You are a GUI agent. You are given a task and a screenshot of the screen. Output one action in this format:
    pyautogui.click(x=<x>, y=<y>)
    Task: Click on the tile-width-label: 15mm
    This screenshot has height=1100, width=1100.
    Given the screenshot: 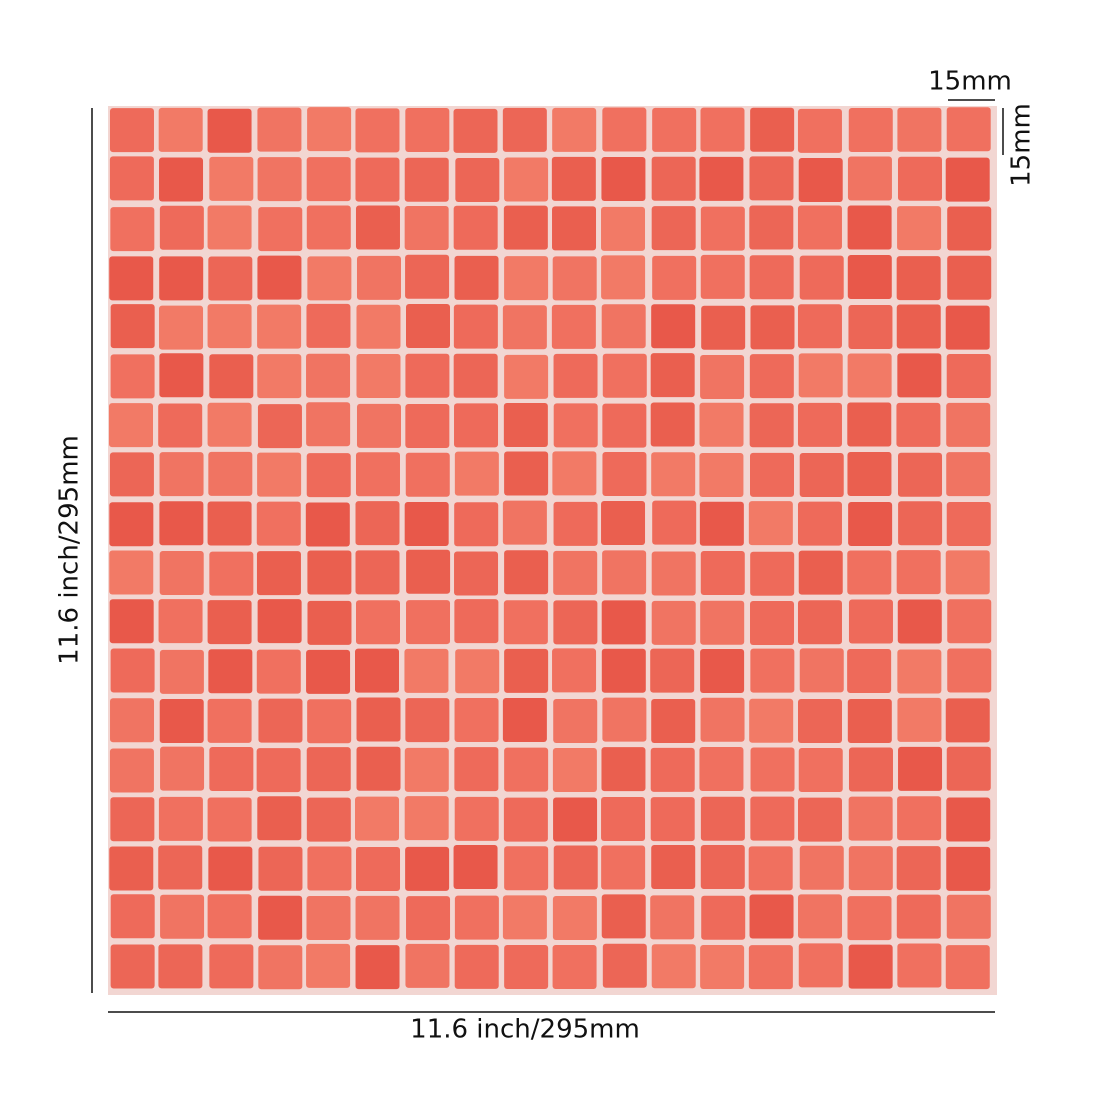 What is the action you would take?
    pyautogui.click(x=970, y=82)
    